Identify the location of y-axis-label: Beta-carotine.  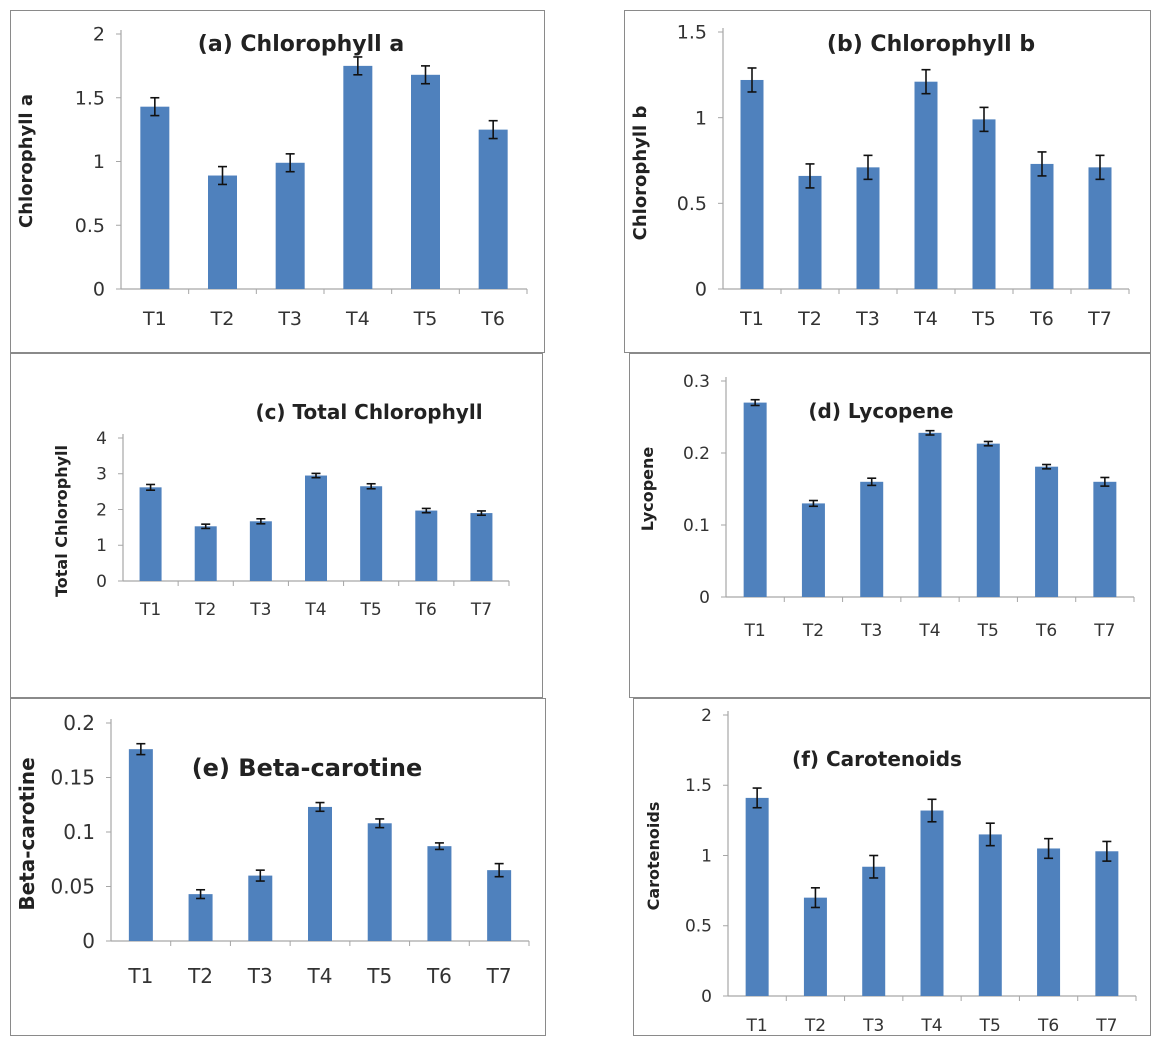
(27, 833).